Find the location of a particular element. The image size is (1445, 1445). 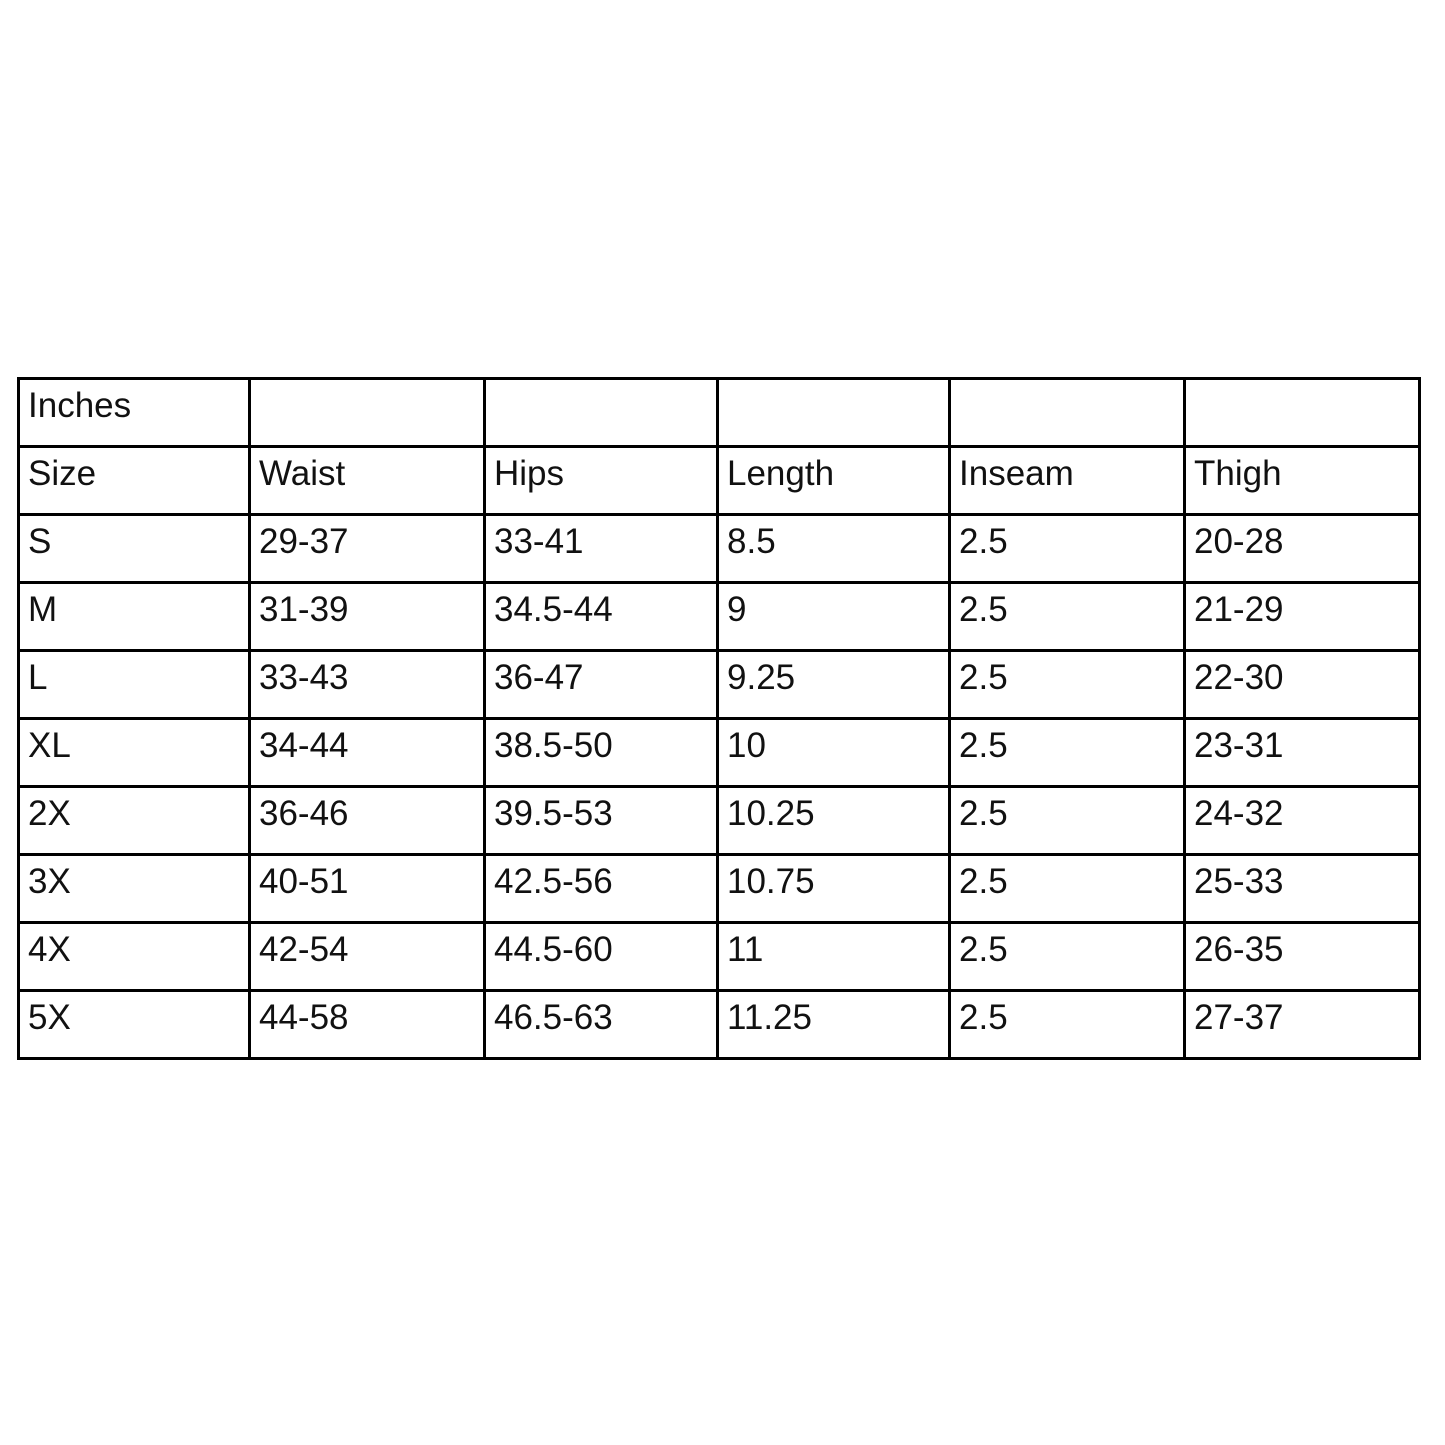

cell-hips: 46.5-63 is located at coordinates (601, 1024).